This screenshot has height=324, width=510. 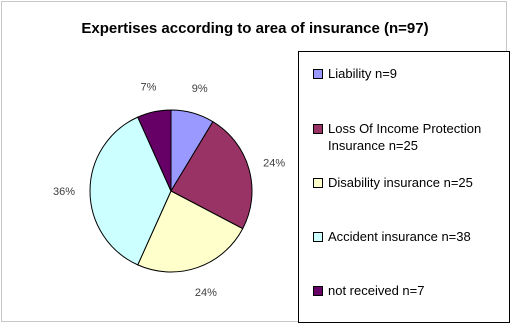 What do you see at coordinates (400, 182) in the screenshot?
I see `legend-label: Disability insurance n=25` at bounding box center [400, 182].